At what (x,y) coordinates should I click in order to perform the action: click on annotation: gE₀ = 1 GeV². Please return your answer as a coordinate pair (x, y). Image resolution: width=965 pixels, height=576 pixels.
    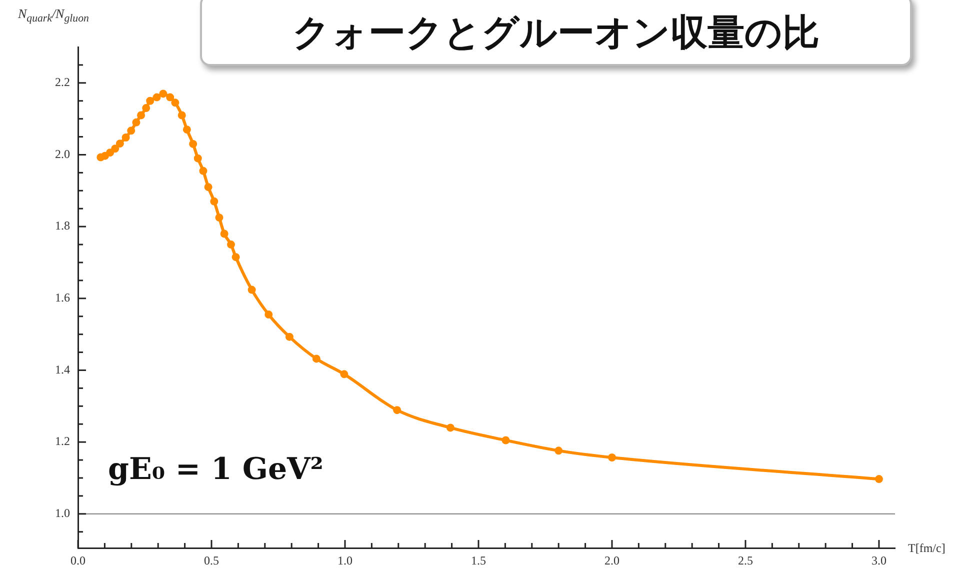
    Looking at the image, I should click on (216, 469).